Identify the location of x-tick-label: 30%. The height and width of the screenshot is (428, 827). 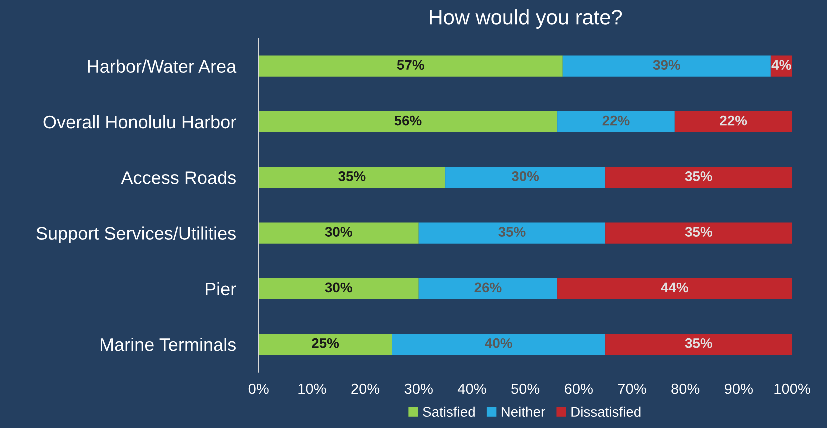
(418, 389).